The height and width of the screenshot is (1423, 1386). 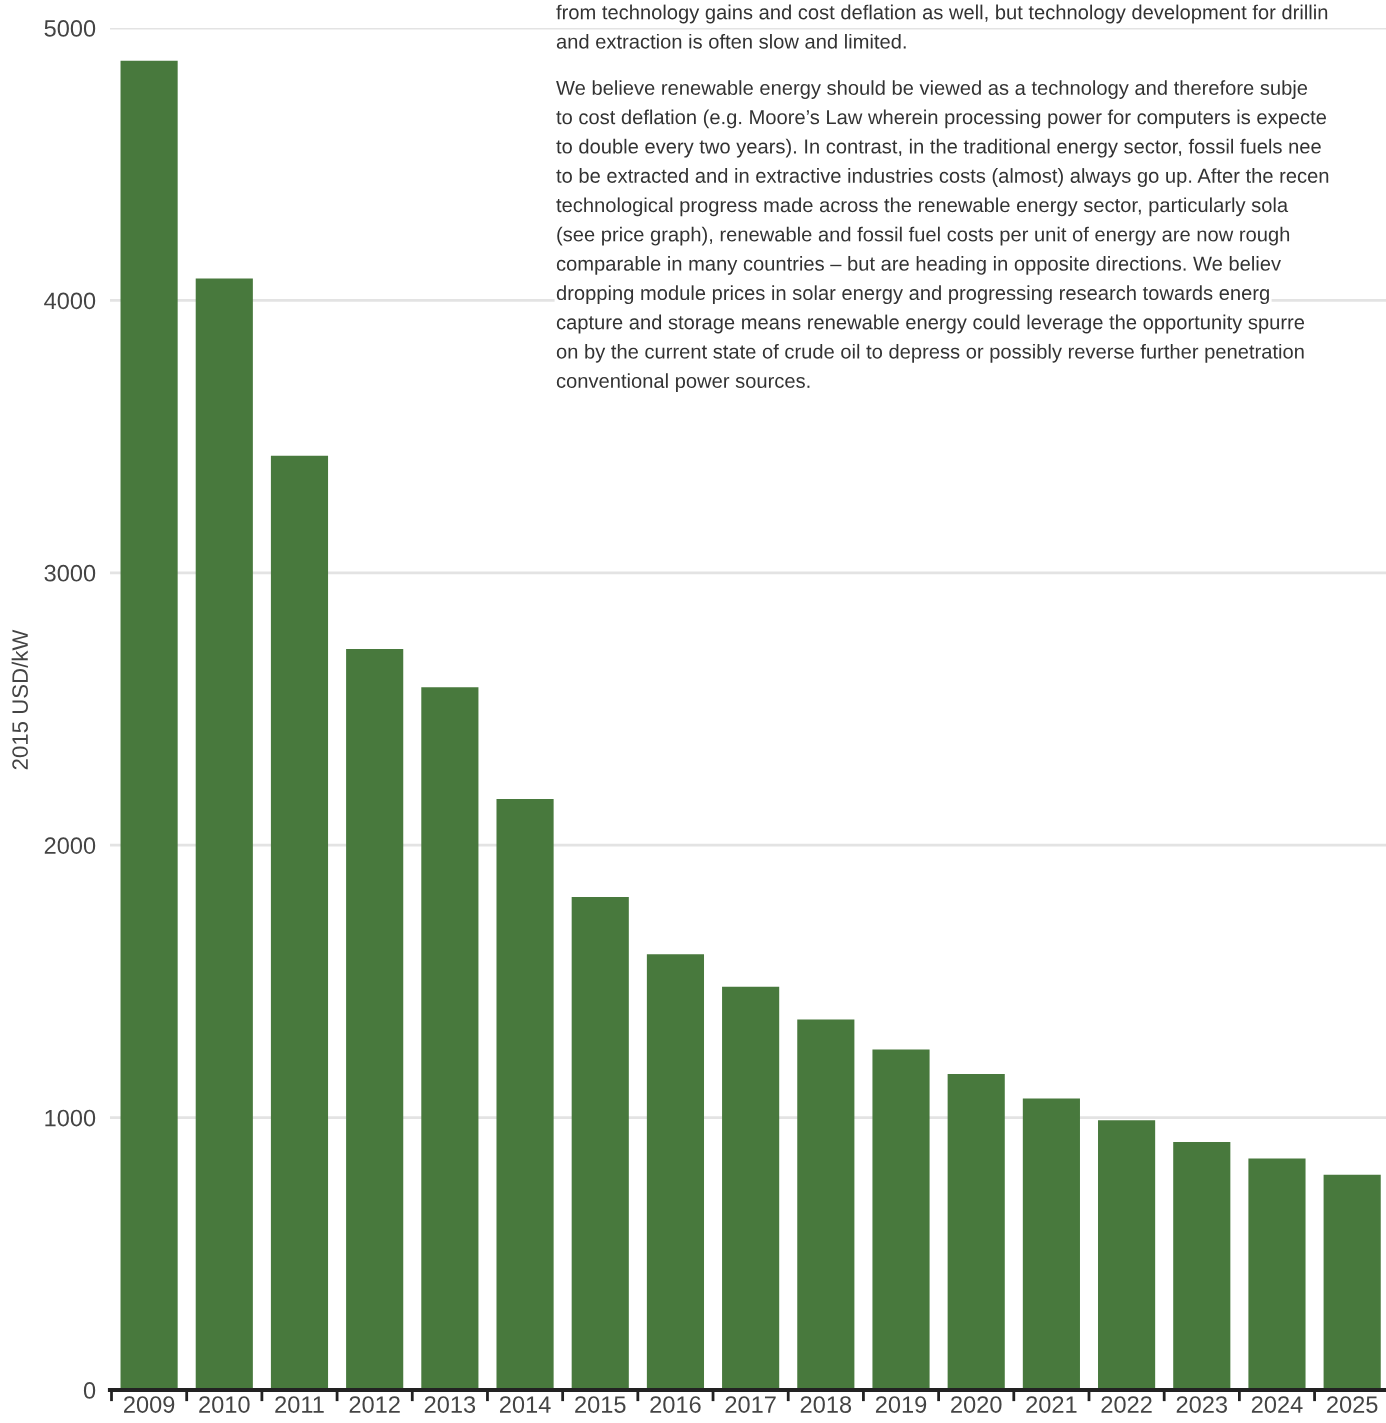 What do you see at coordinates (912, 295) in the screenshot?
I see `annotation: dropping module prices in solar energy and progressing research towards energ` at bounding box center [912, 295].